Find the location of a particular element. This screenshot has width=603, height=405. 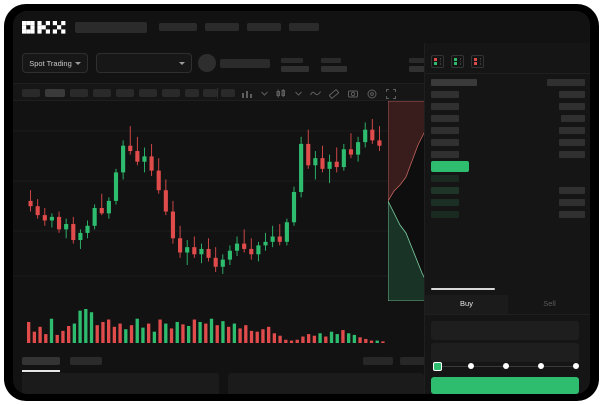

order-amount-input is located at coordinates (505, 352).